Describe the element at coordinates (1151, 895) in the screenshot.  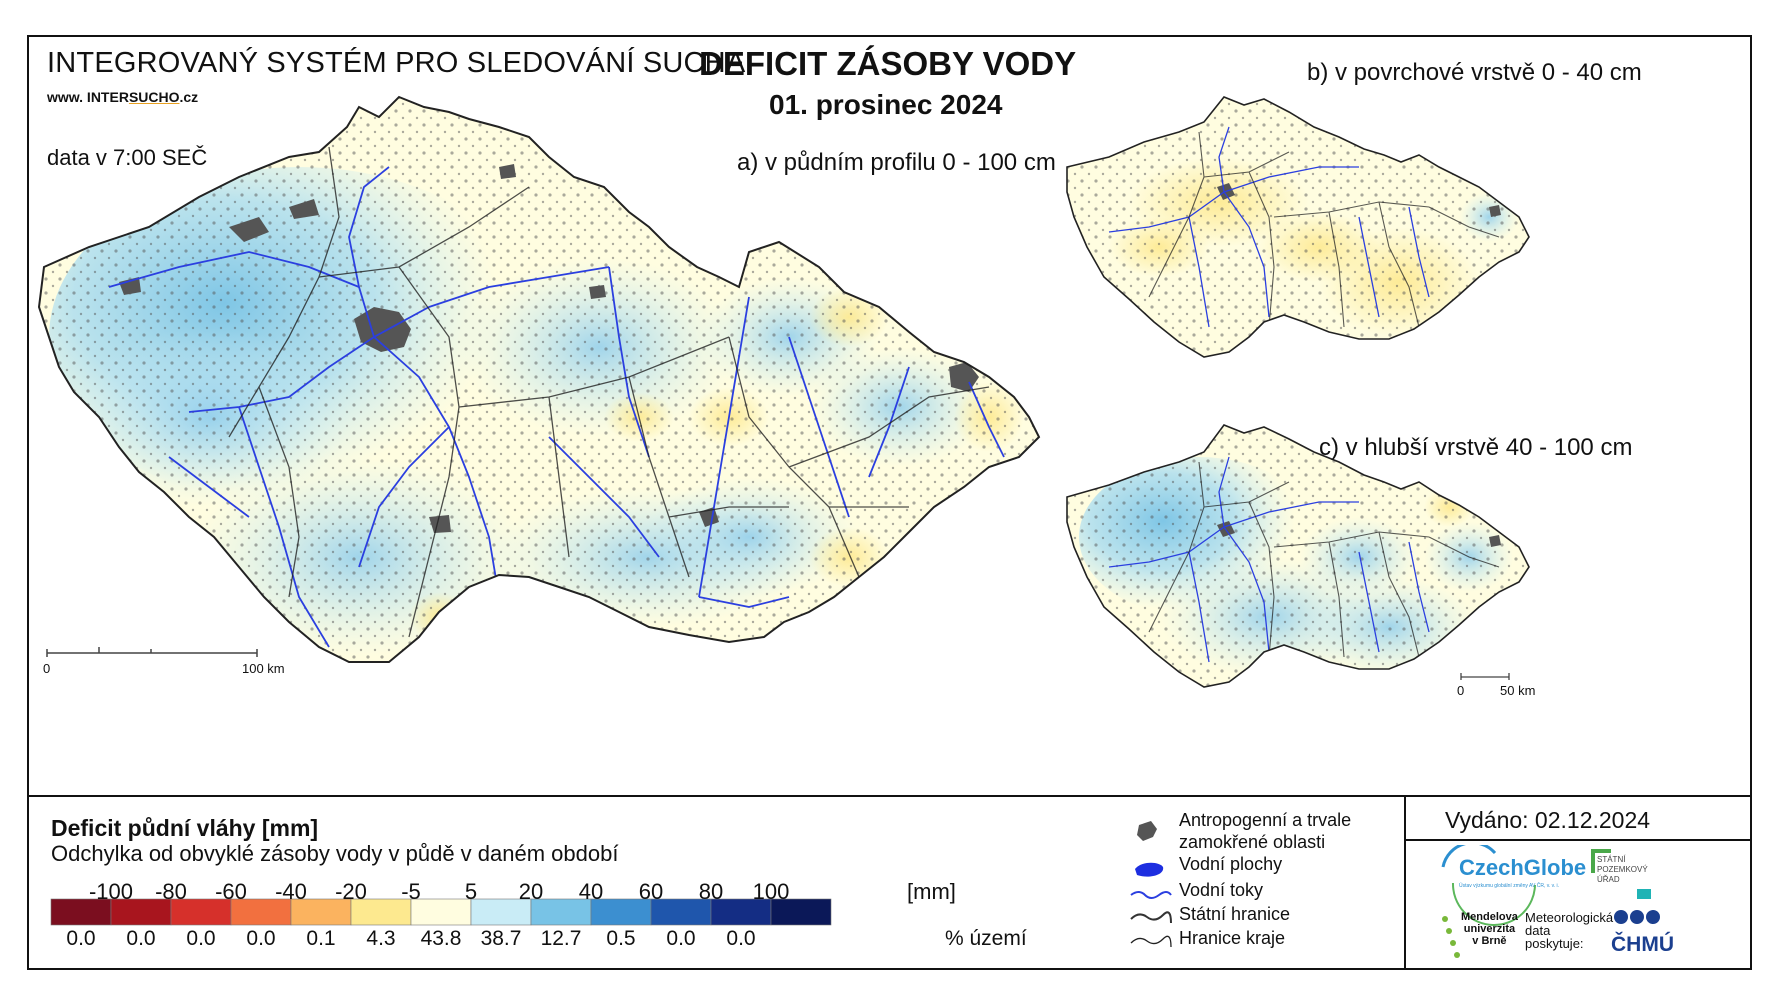
I see `river-icon` at that location.